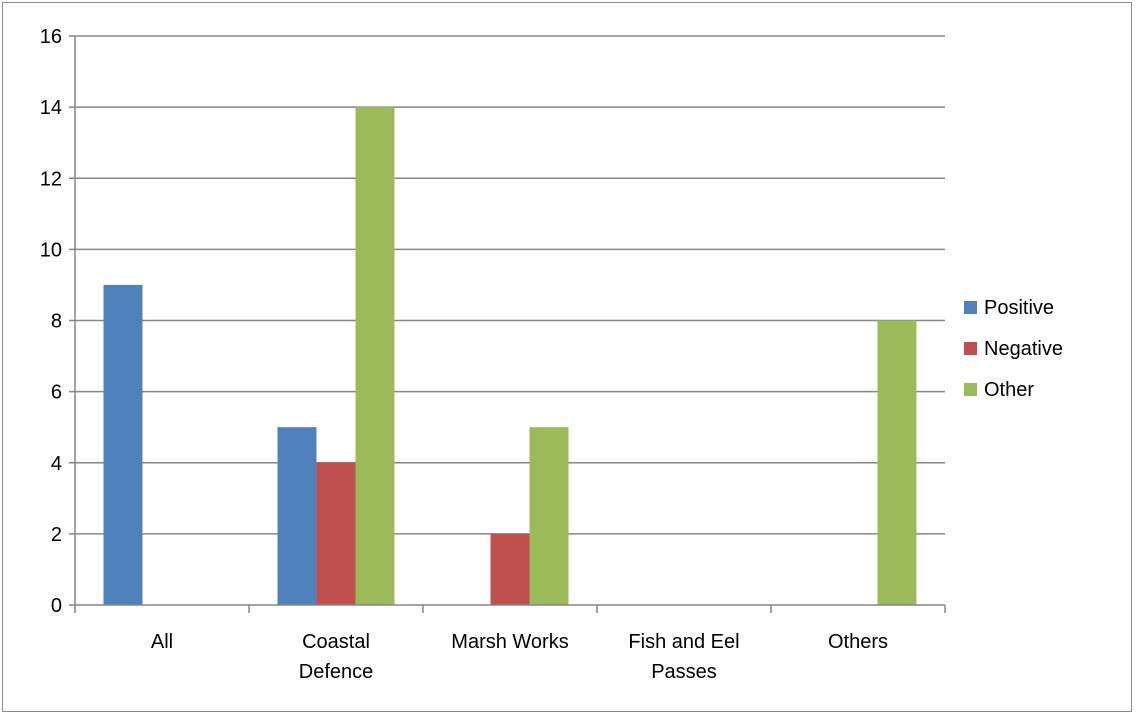 The height and width of the screenshot is (712, 1136). Describe the element at coordinates (56, 322) in the screenshot. I see `y-tick-label: 8` at that location.